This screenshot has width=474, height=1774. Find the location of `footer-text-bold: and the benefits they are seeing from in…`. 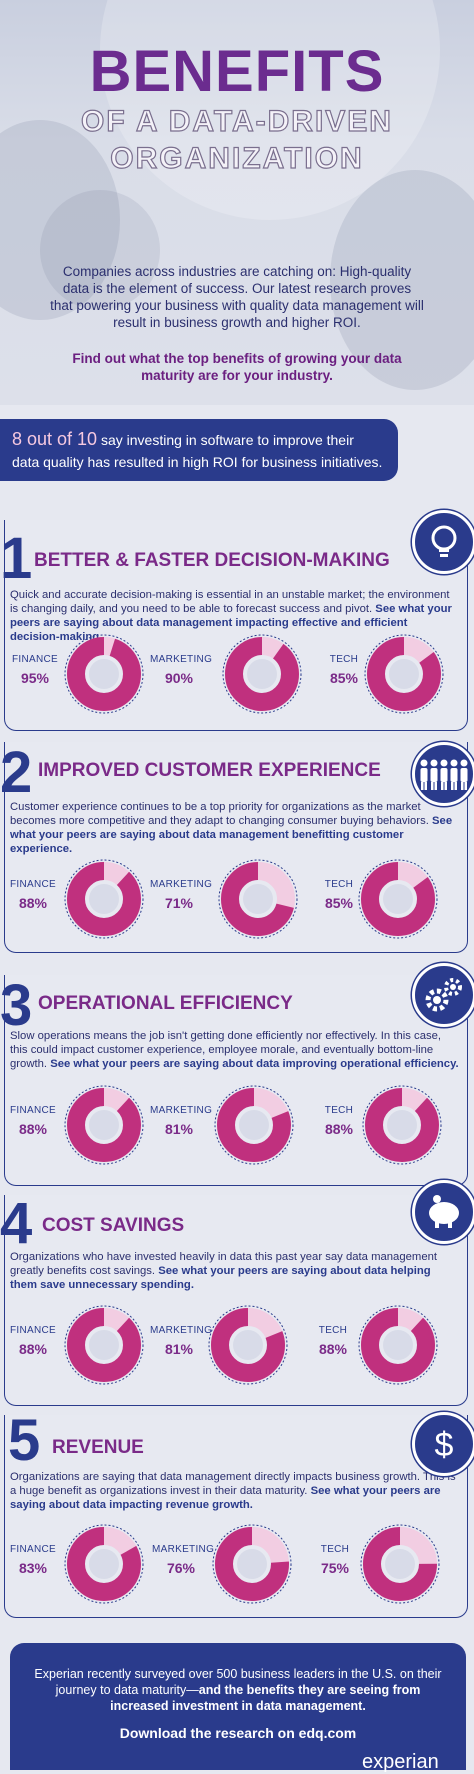

footer-text-bold: and the benefits they are seeing from in… is located at coordinates (265, 1698).